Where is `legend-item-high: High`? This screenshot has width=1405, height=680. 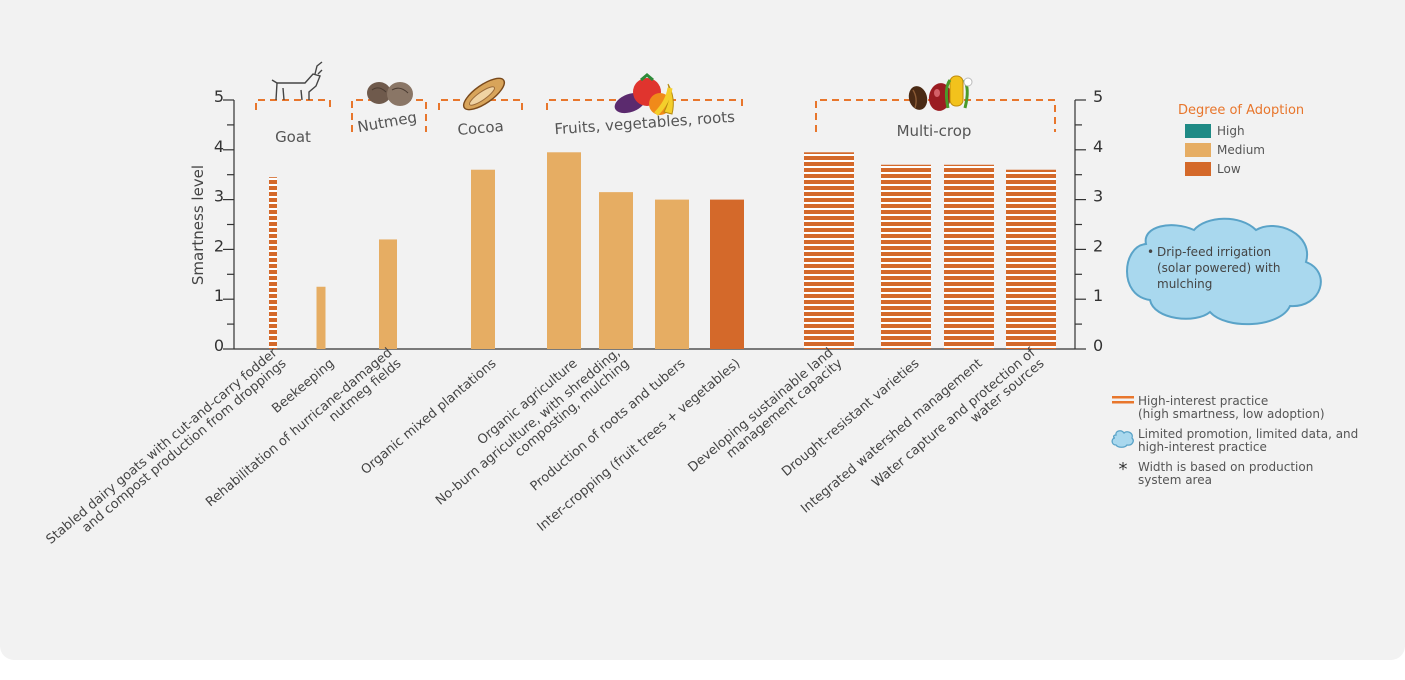 legend-item-high: High is located at coordinates (1241, 130).